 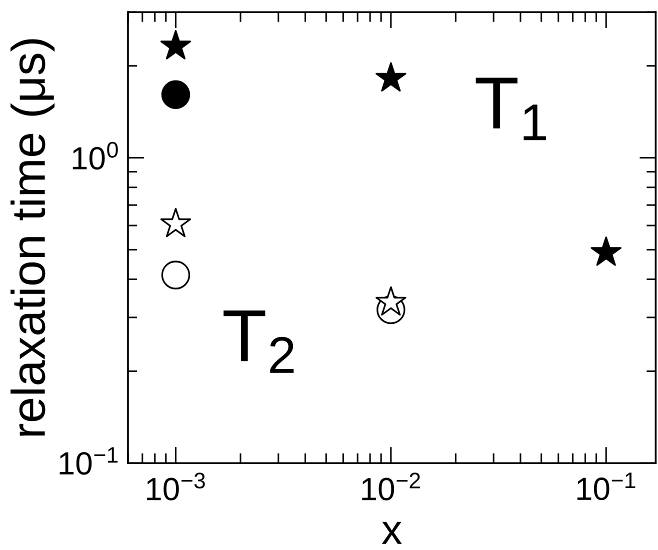 I want to click on x-tick-label: 10$^{−3}$, so click(x=176, y=486).